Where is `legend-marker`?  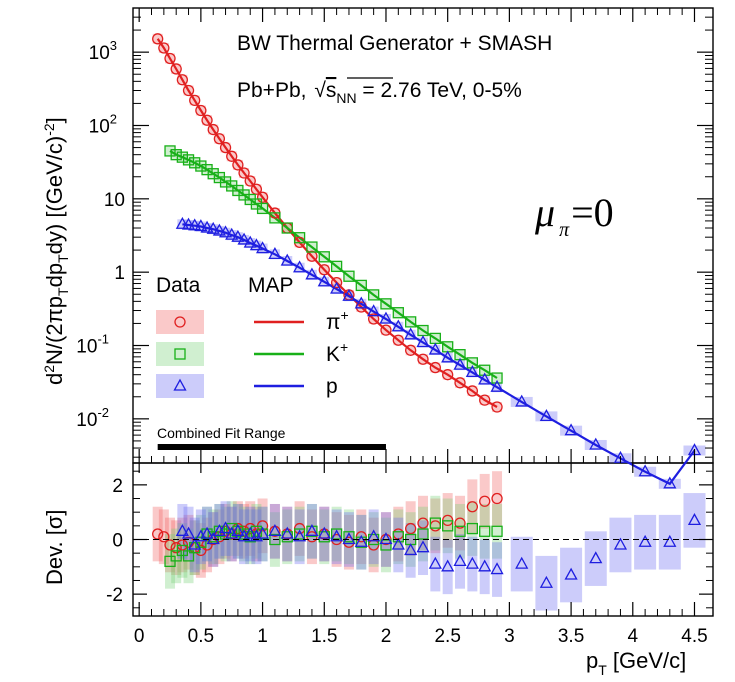 legend-marker is located at coordinates (180, 384).